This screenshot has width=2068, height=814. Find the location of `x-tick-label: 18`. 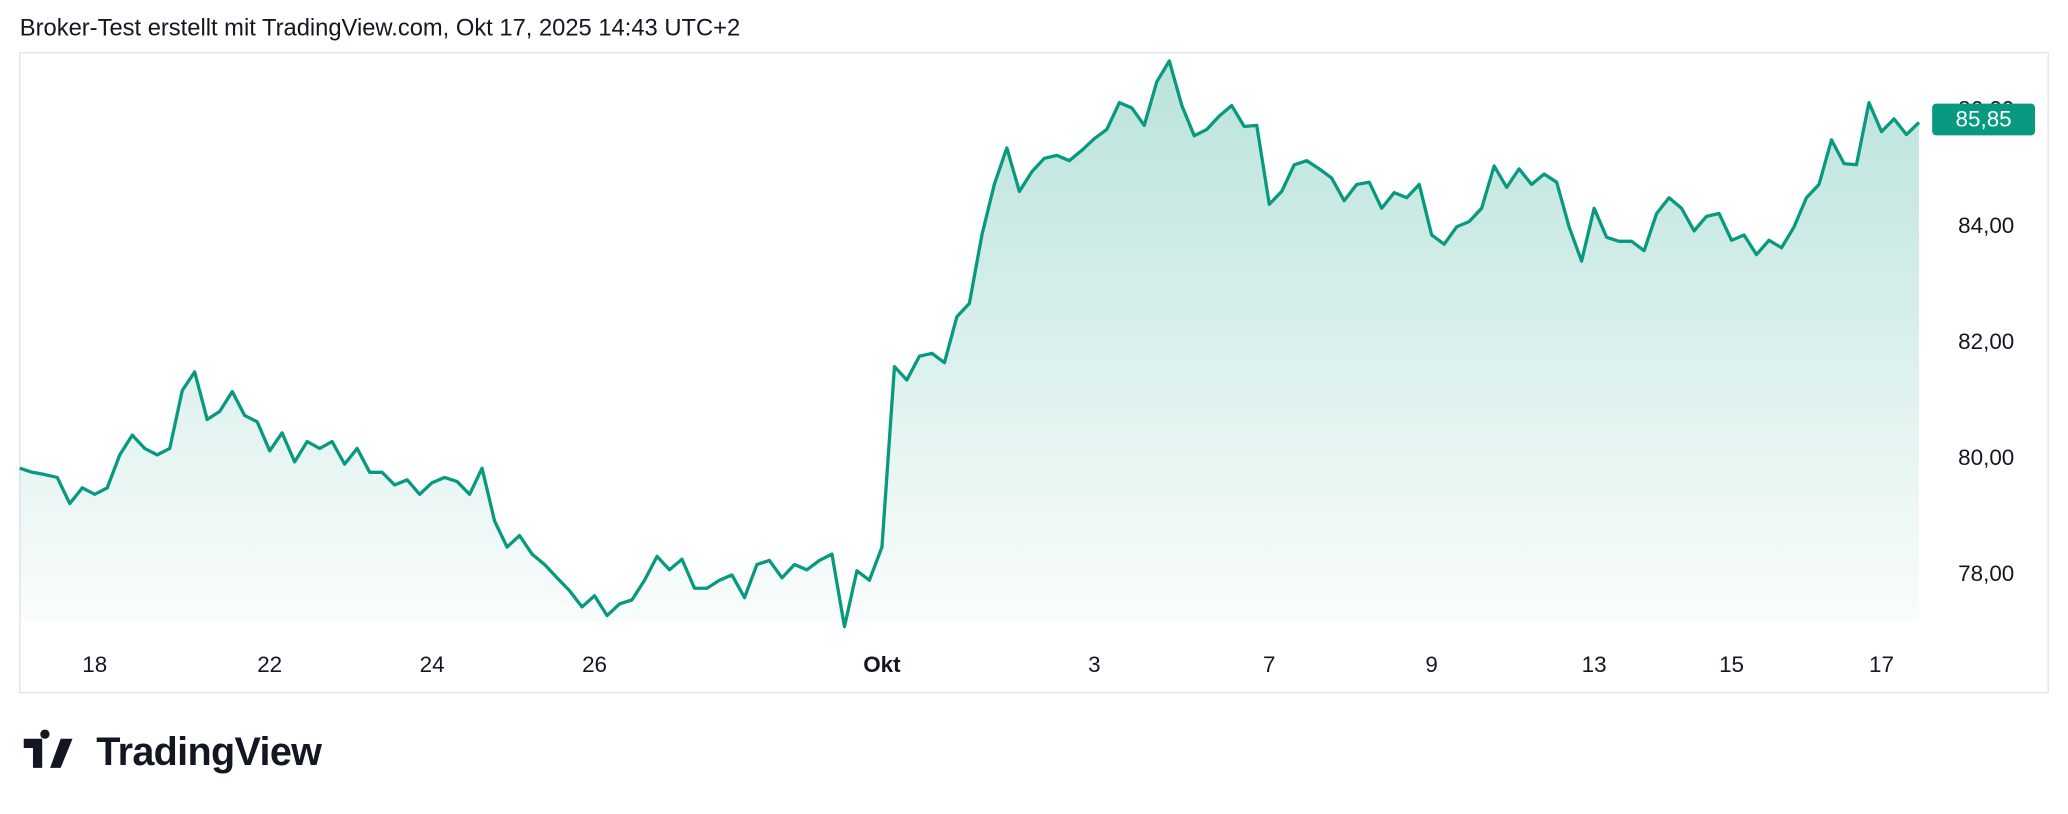

x-tick-label: 18 is located at coordinates (94, 664).